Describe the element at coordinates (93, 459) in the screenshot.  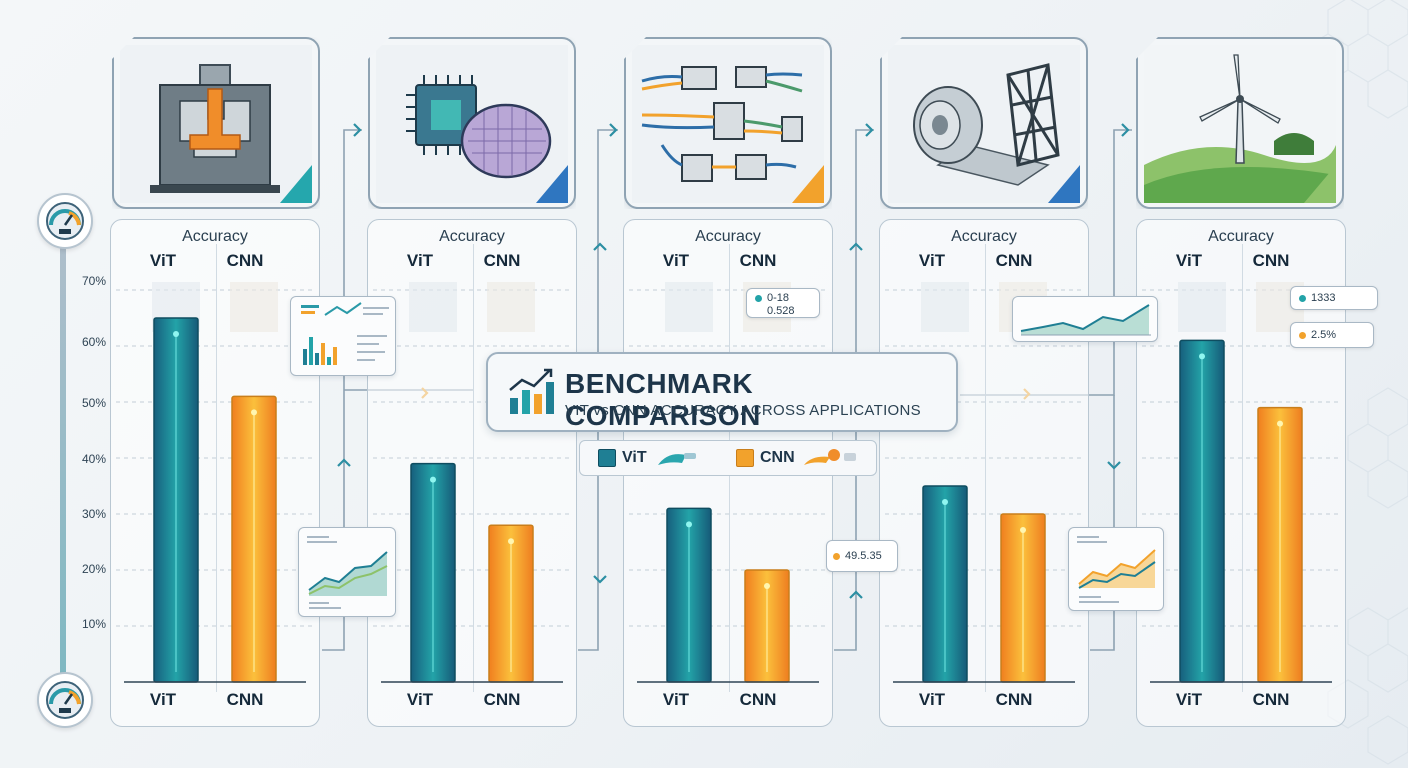
I see `y-tick-label: 40%` at that location.